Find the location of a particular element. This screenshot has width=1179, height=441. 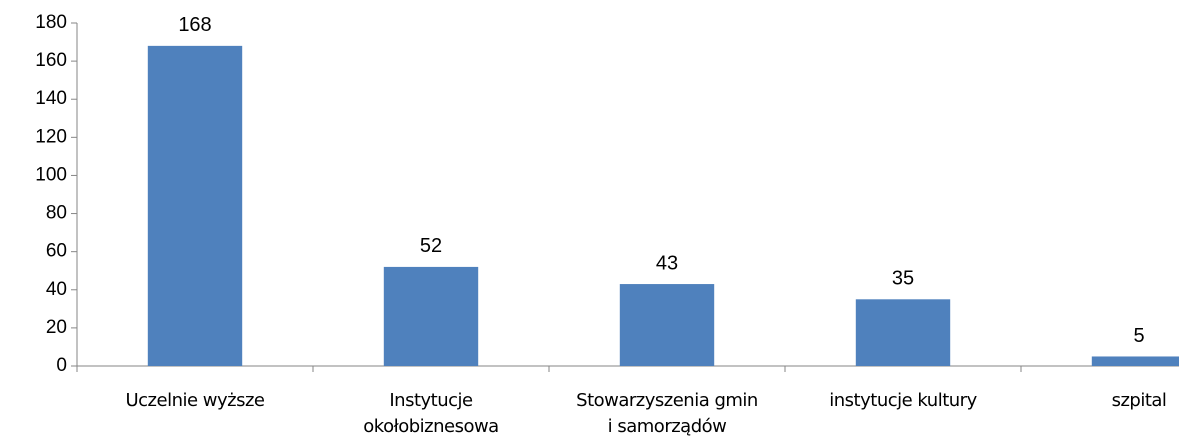

data-label: 35 is located at coordinates (903, 279).